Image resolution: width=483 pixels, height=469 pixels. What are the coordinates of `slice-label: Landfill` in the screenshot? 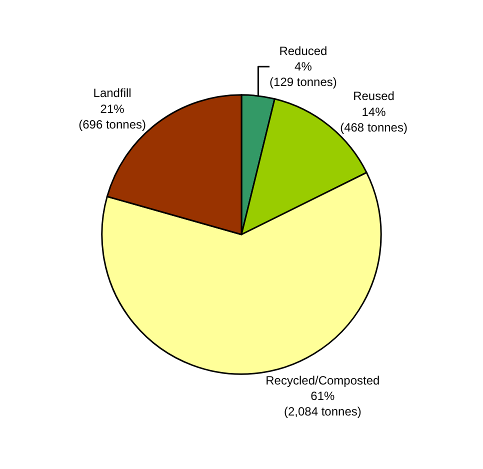 It's located at (112, 93).